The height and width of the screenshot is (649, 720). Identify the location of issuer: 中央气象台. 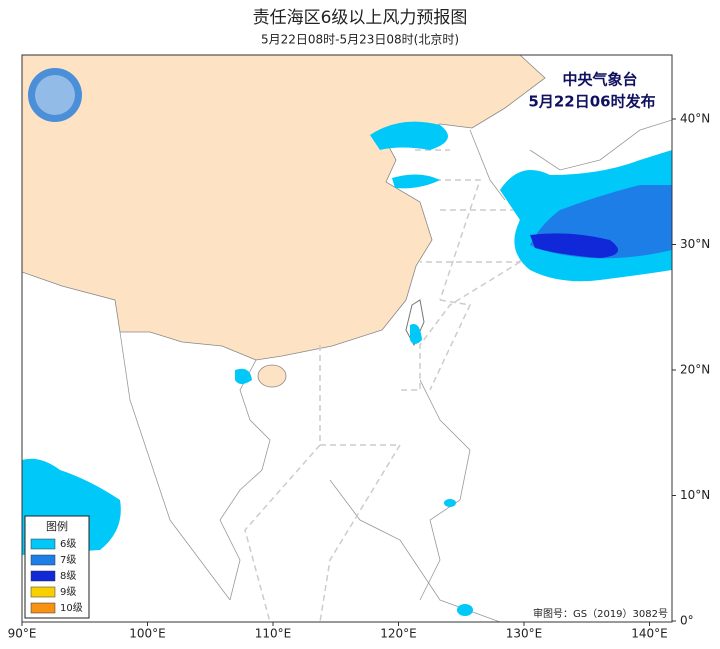
(599, 80).